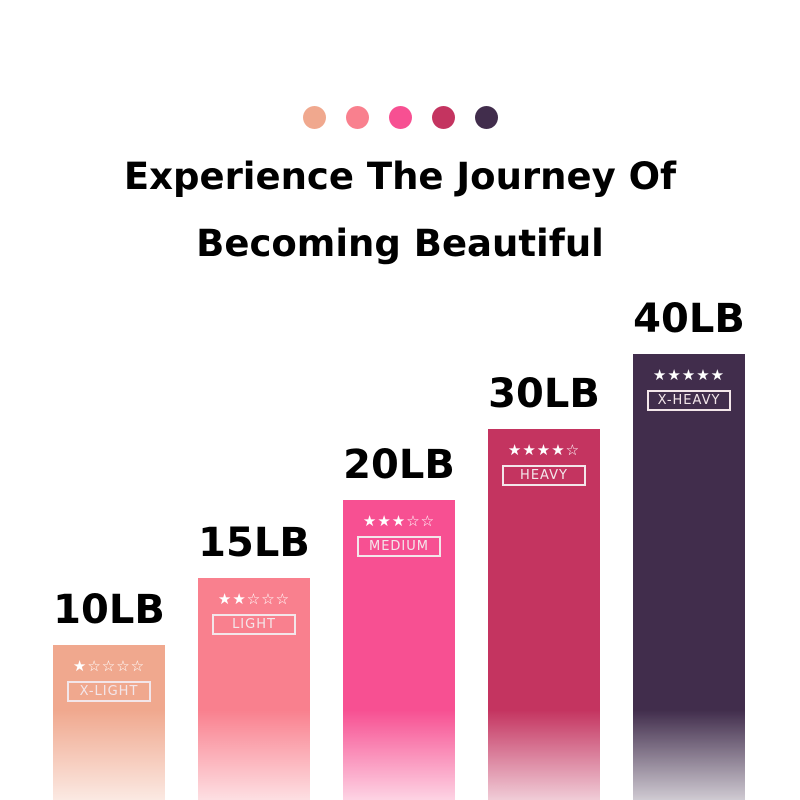 This screenshot has width=800, height=800. I want to click on star-rating: ★★☆☆☆, so click(254, 599).